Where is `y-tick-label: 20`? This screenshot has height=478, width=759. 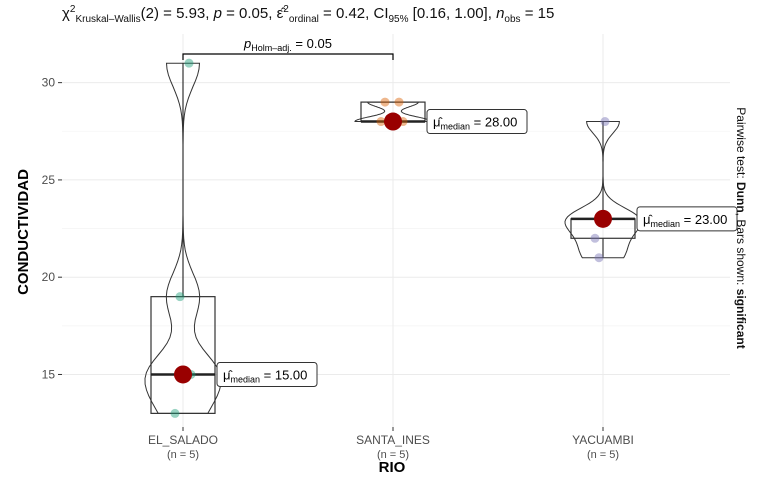
y-tick-label: 20 is located at coordinates (49, 277).